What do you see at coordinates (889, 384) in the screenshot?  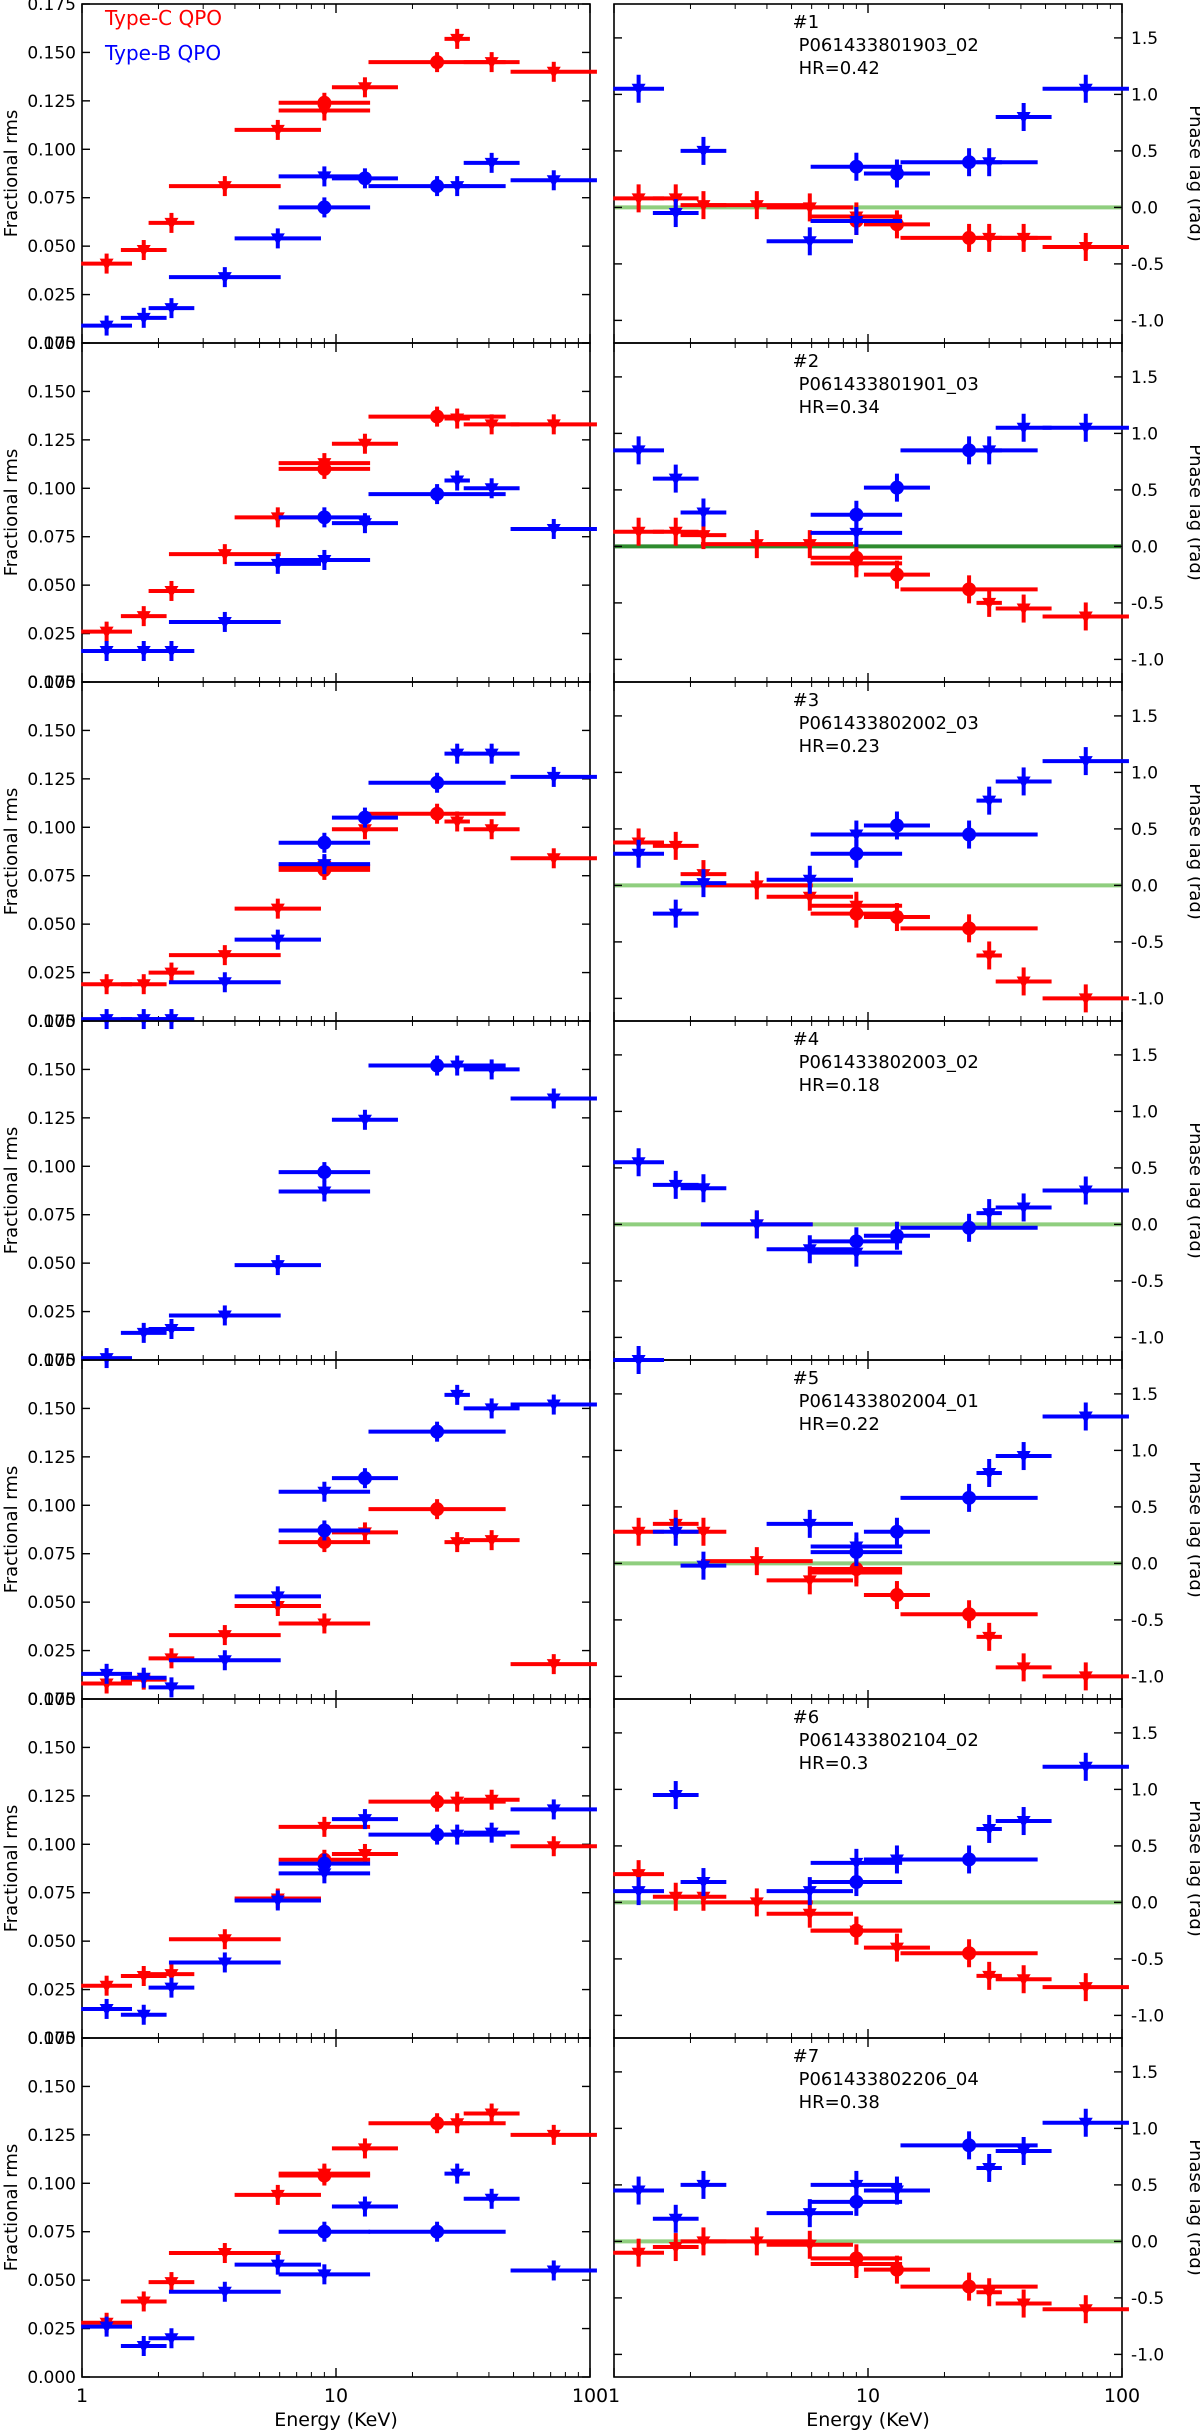 I see `observation-id: P061433801901_03` at bounding box center [889, 384].